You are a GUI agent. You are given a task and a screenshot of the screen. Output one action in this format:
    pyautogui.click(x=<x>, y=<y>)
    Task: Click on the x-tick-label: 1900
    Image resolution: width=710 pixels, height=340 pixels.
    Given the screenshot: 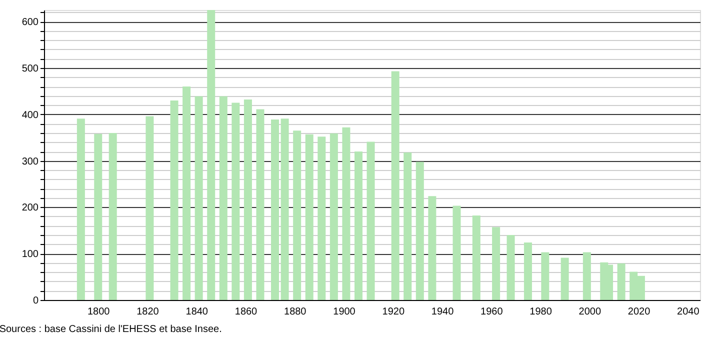 What is the action you would take?
    pyautogui.click(x=344, y=312)
    